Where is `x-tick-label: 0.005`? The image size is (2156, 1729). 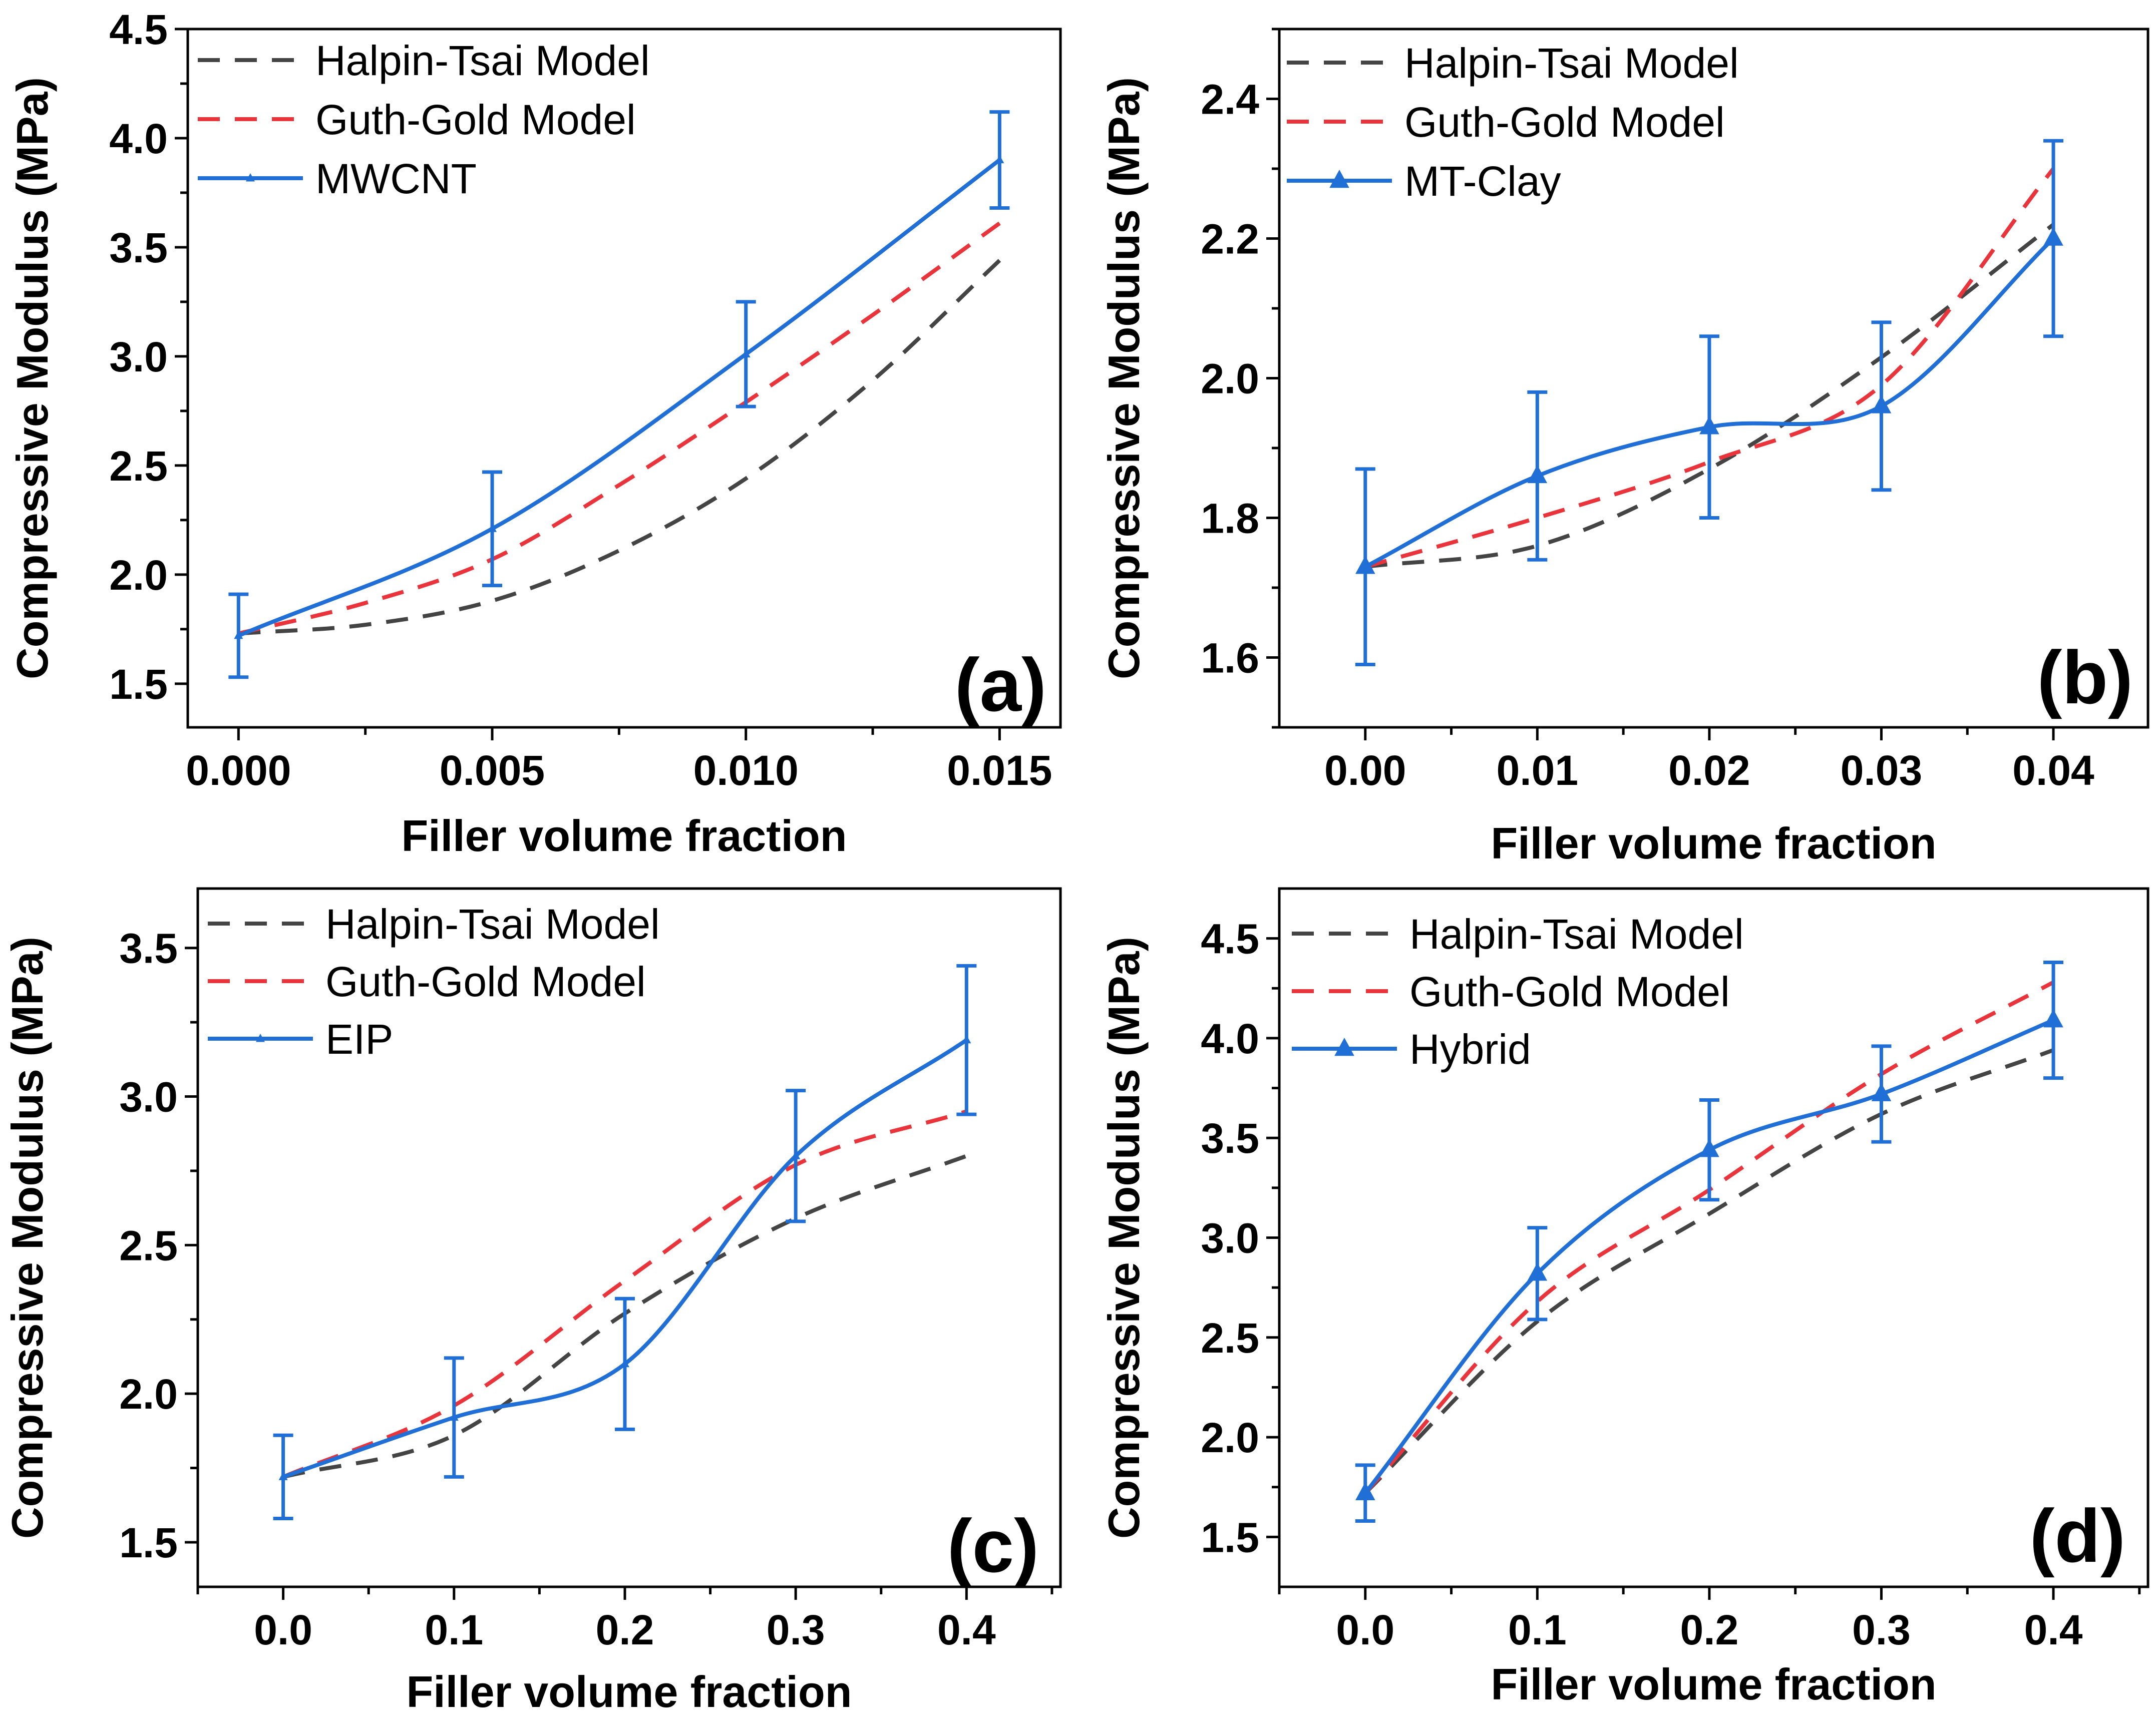
x-tick-label: 0.005 is located at coordinates (493, 770).